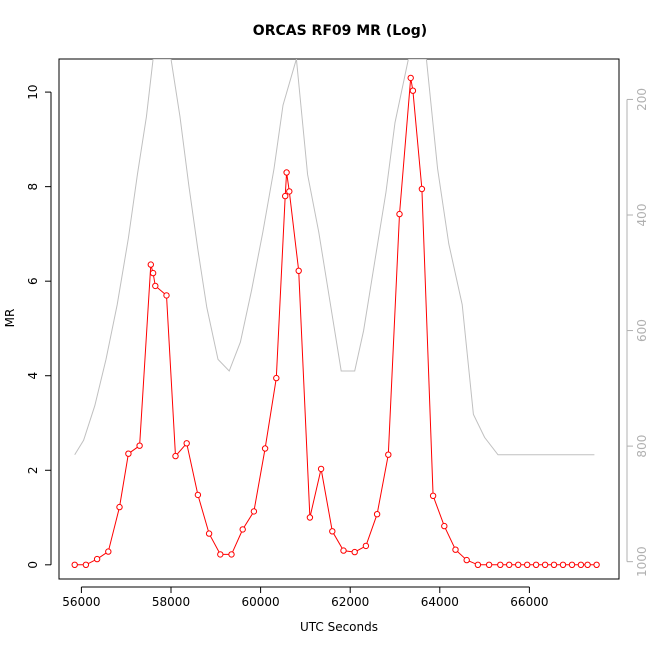 Image resolution: width=650 pixels, height=650 pixels. I want to click on y-tick-right-label: 200, so click(642, 99).